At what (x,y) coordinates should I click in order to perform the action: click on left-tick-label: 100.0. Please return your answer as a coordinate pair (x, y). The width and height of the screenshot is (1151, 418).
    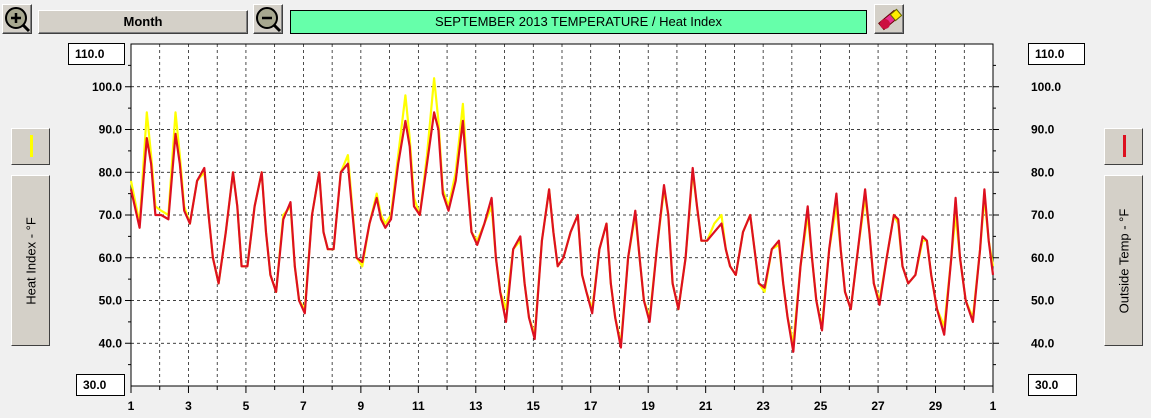
    Looking at the image, I should click on (107, 87).